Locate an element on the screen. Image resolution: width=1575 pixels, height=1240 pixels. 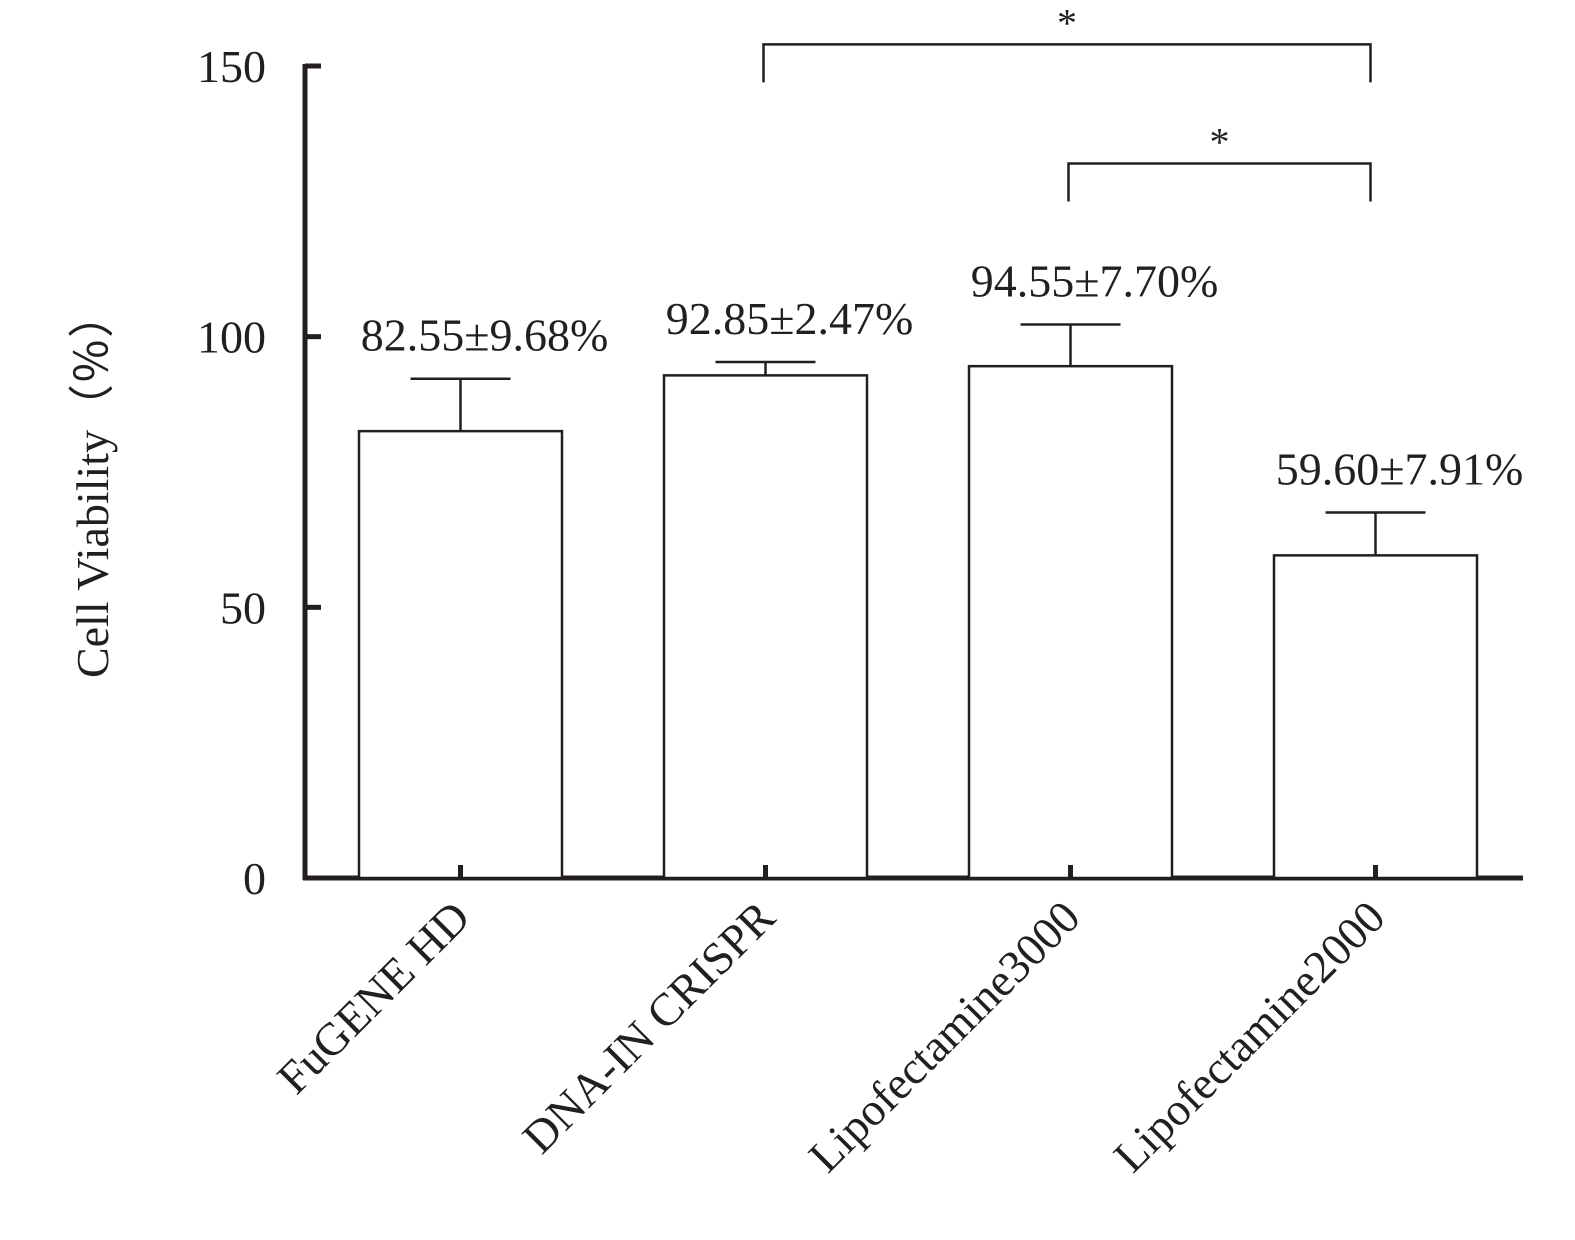
category-label: FuGENE HD is located at coordinates (373, 997).